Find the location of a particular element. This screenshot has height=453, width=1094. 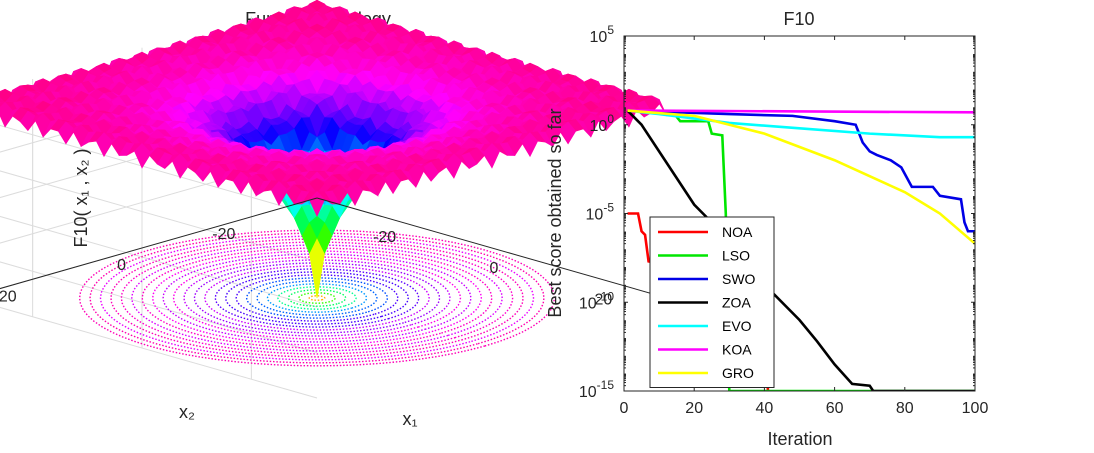

surface-y-tick: 20 is located at coordinates (8, 296).